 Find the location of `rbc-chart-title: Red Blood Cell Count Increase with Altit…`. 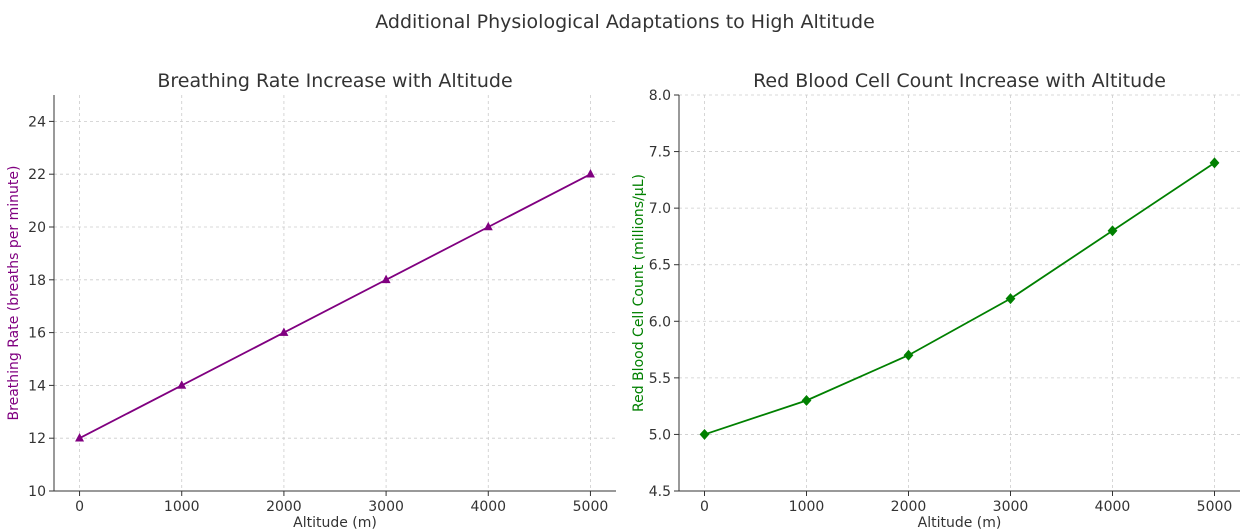

rbc-chart-title: Red Blood Cell Count Increase with Altit… is located at coordinates (959, 81).